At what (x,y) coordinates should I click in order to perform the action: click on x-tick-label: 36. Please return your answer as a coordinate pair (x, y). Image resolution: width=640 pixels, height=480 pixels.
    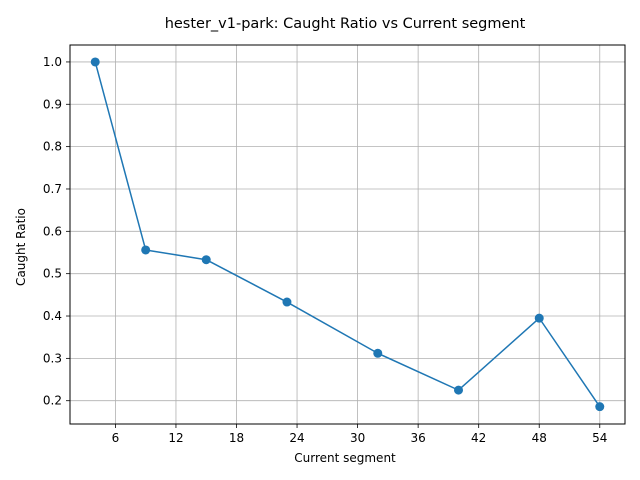
    Looking at the image, I should click on (417, 438).